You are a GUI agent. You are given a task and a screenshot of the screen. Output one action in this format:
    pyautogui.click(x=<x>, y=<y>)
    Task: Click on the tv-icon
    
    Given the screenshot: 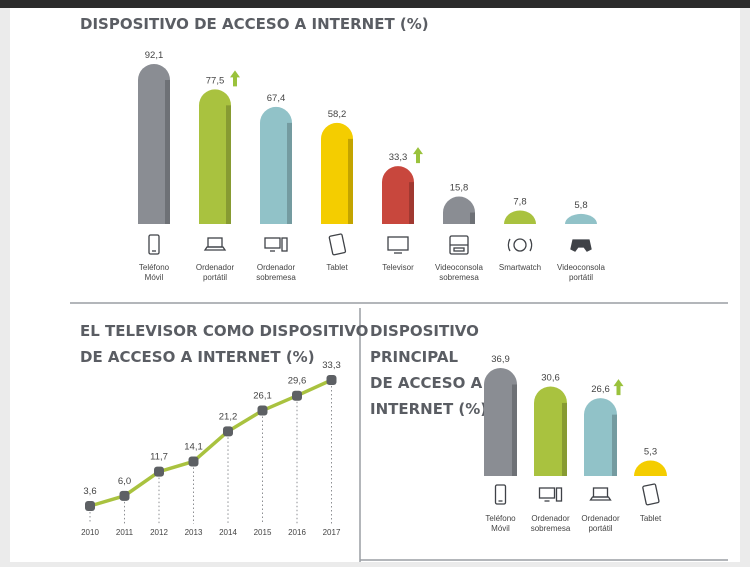 What is the action you would take?
    pyautogui.click(x=398, y=245)
    